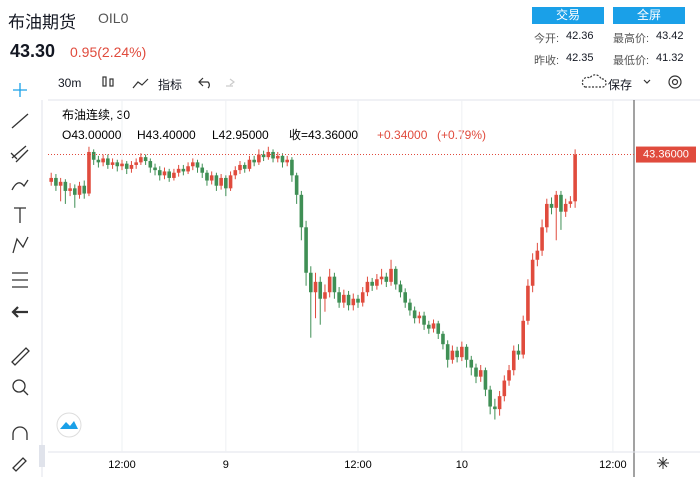  I want to click on stat-label: 最高价:, so click(631, 39).